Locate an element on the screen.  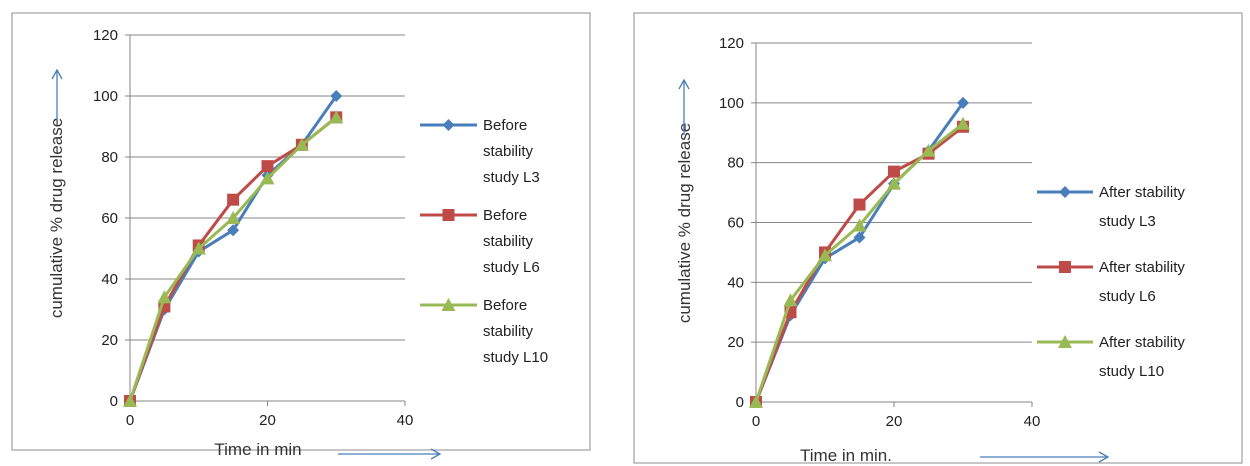
legend-item-2: Before stability study L6 is located at coordinates (480, 241).